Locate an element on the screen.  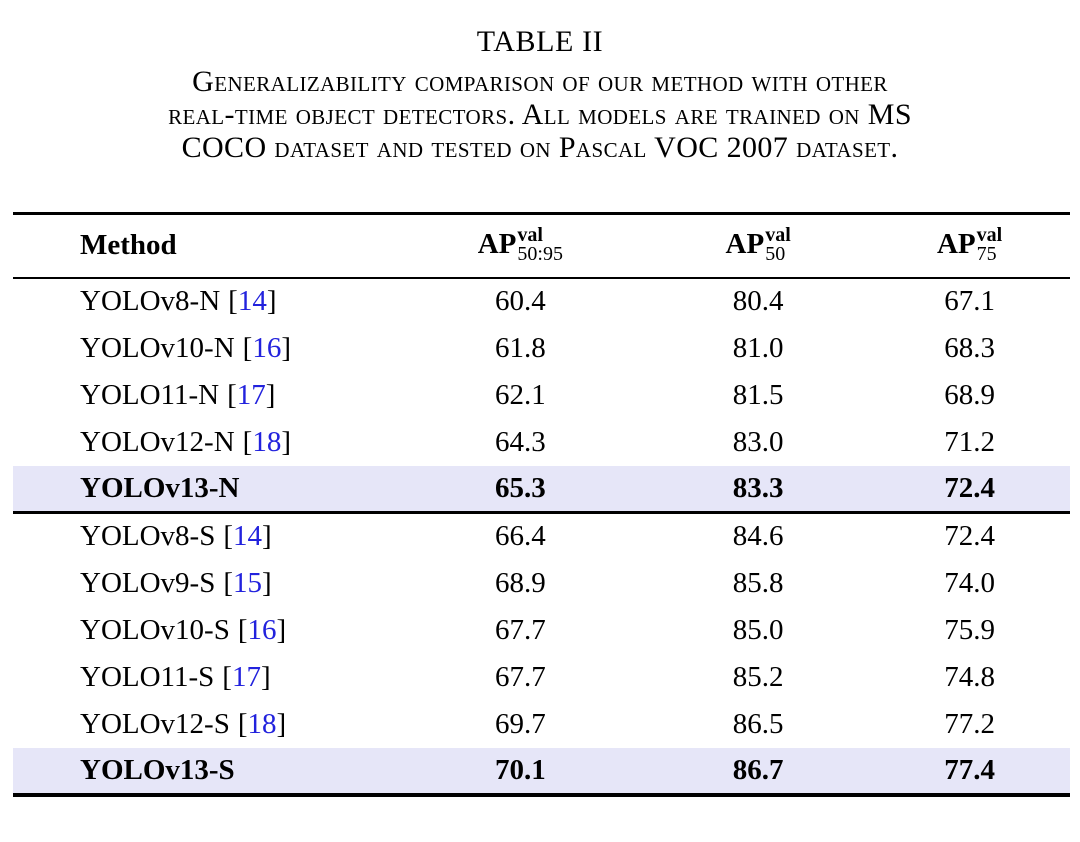
metric-cell: 66.4 is located at coordinates (520, 536).